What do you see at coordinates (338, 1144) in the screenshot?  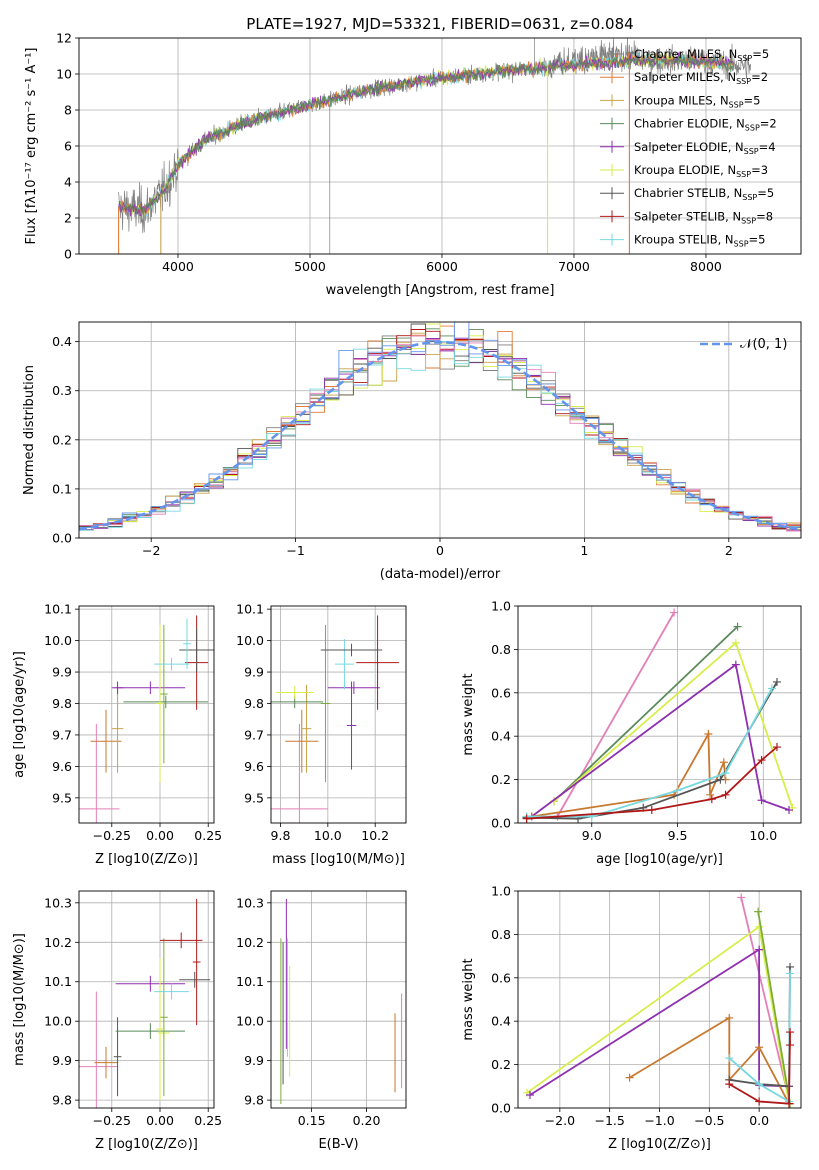 I see `x-axis-label: E(B-V)` at bounding box center [338, 1144].